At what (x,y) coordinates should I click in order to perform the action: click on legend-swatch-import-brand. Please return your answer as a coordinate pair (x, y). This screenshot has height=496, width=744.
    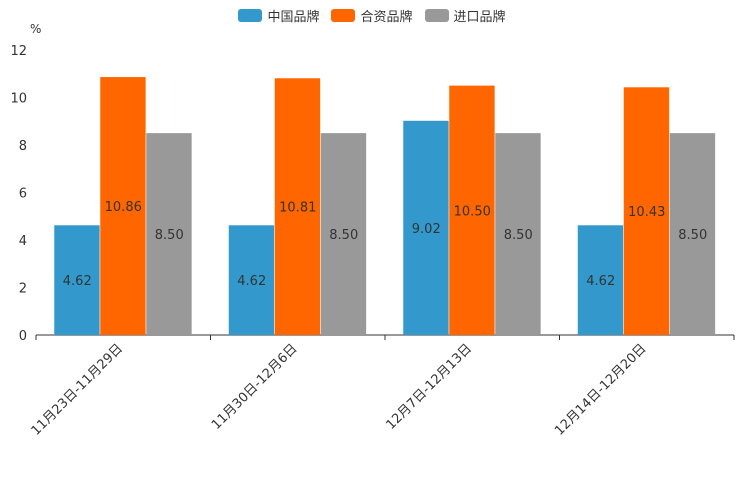
    Looking at the image, I should click on (436, 15).